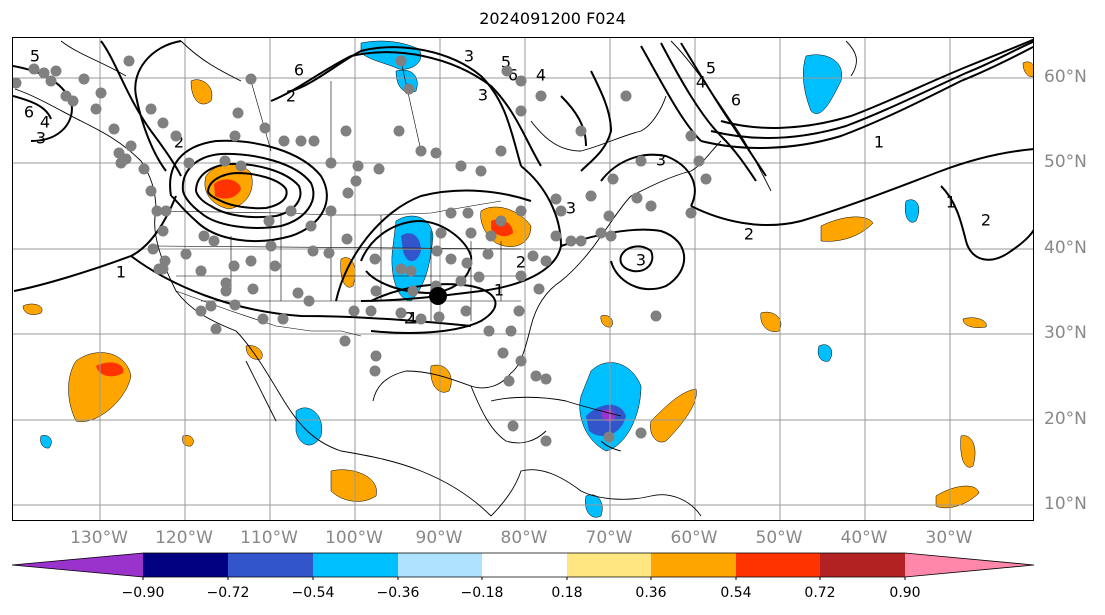 The width and height of the screenshot is (1105, 615). Describe the element at coordinates (779, 538) in the screenshot. I see `longitude-label: 50°W` at that location.